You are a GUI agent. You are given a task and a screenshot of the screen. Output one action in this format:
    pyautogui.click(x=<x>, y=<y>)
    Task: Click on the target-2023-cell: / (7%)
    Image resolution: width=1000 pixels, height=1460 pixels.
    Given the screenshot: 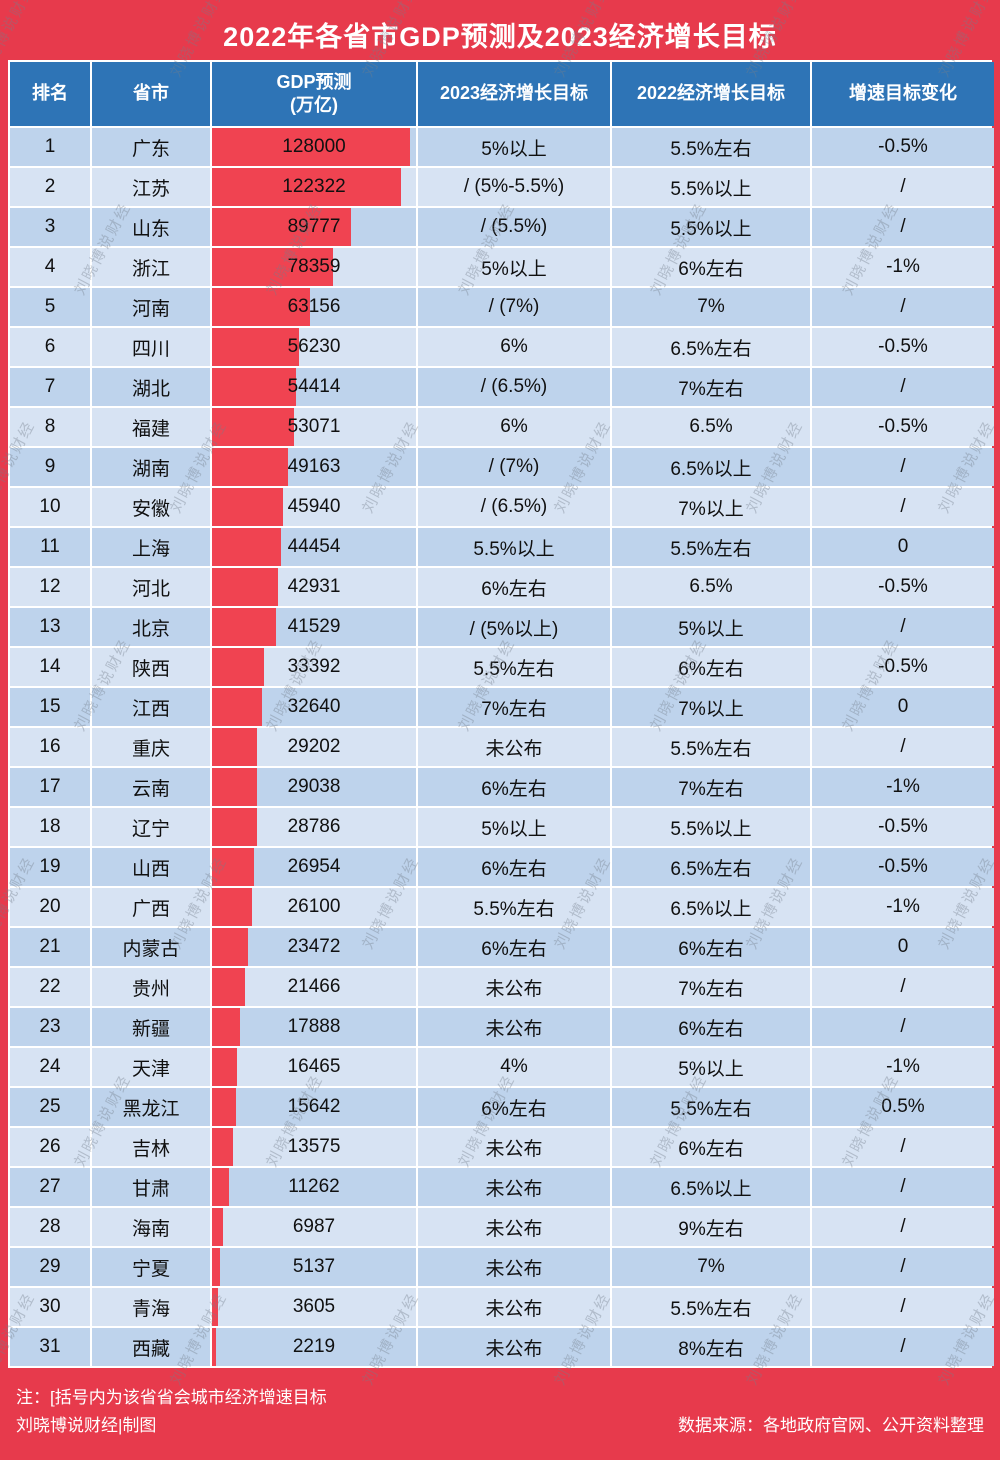 What is the action you would take?
    pyautogui.click(x=514, y=467)
    